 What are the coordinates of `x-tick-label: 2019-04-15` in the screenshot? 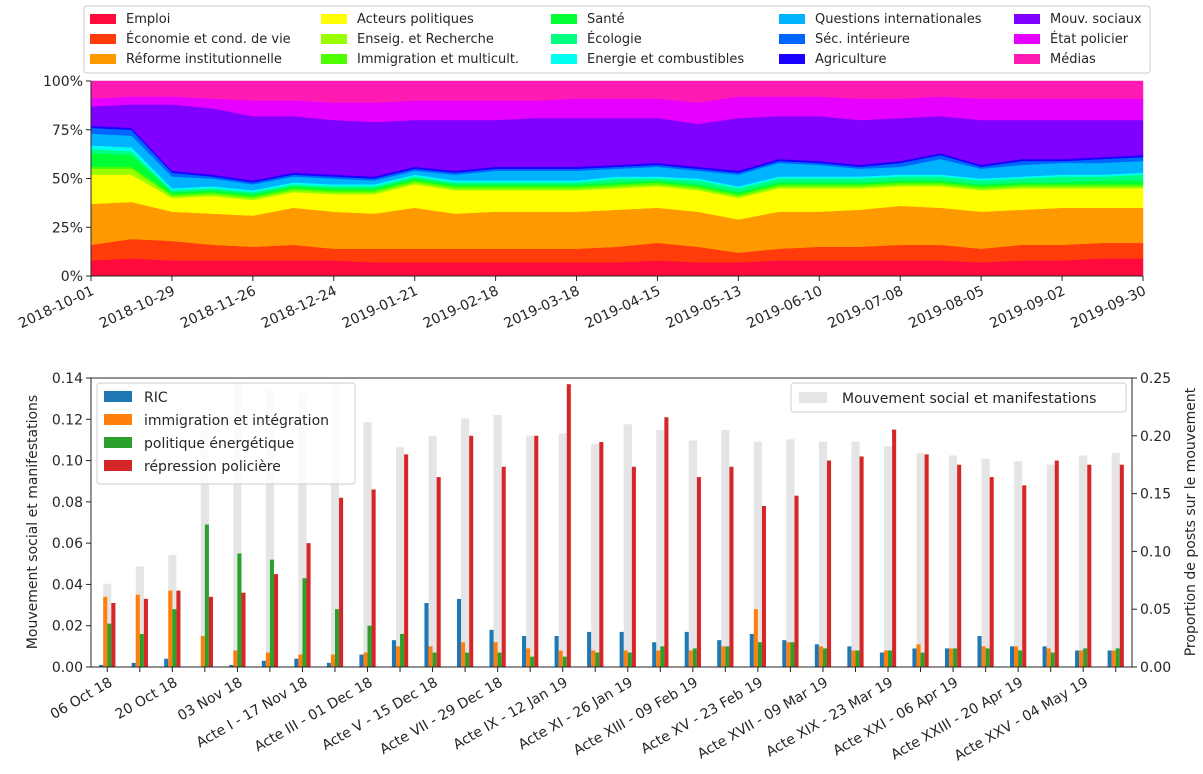 It's located at (623, 307).